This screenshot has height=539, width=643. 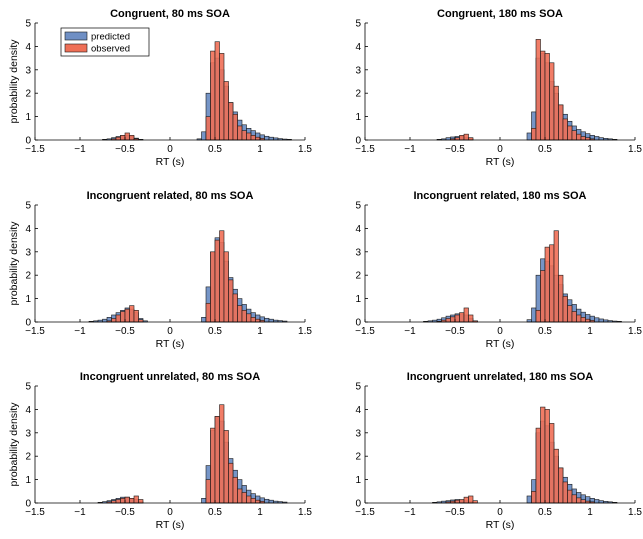 I want to click on legend-swatch-predicted, so click(x=76, y=36).